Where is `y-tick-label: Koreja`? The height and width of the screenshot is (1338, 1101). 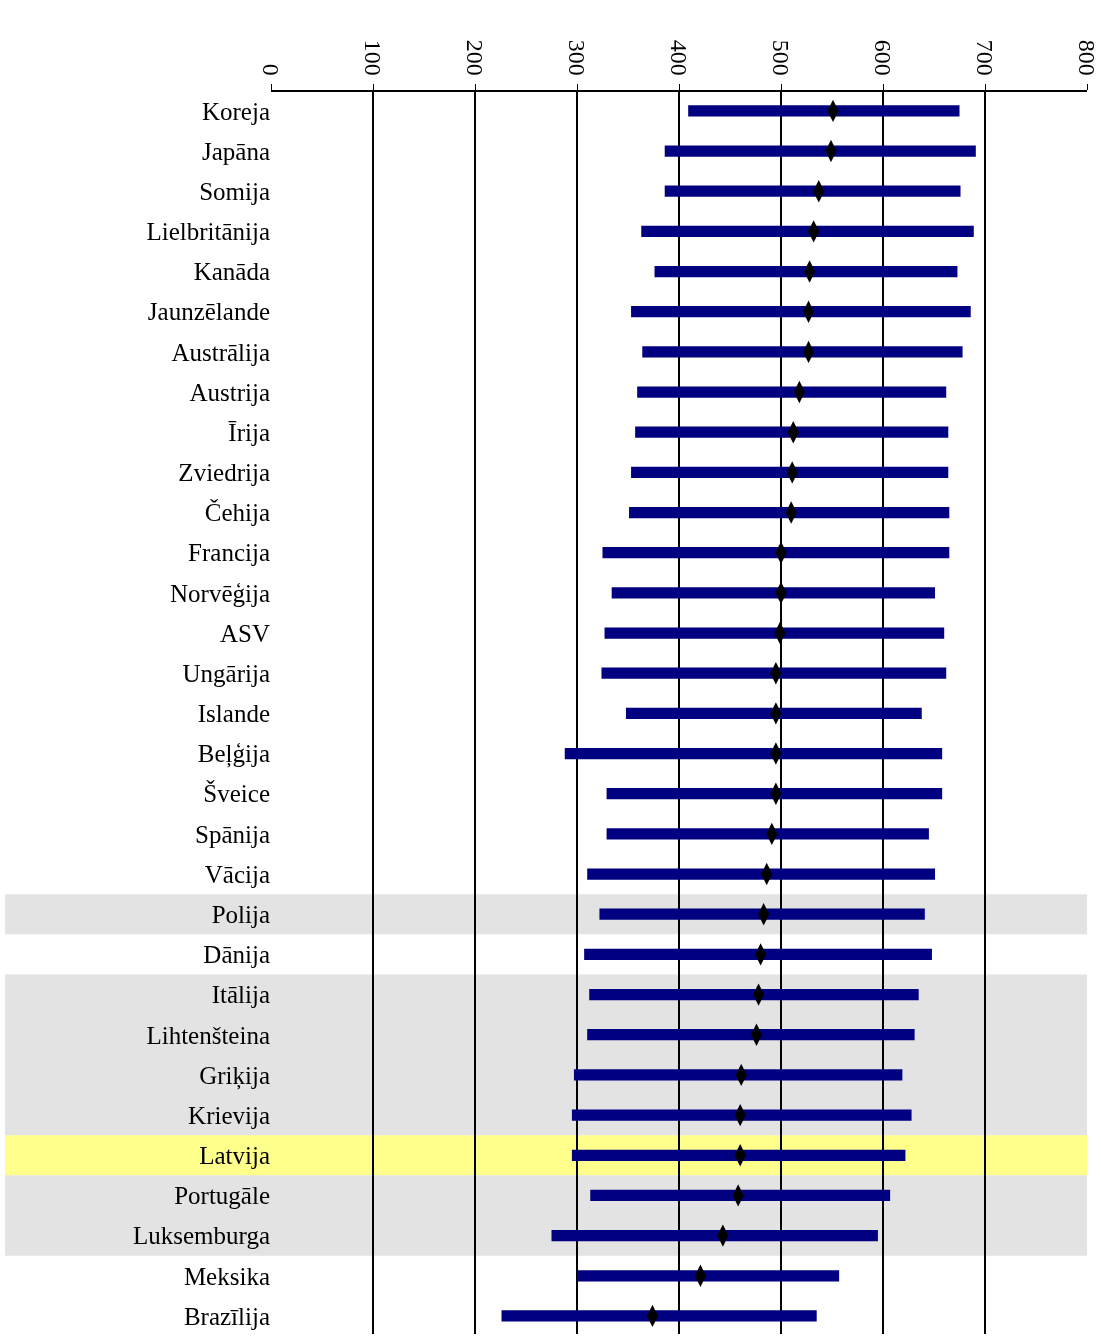
y-tick-label: Koreja is located at coordinates (235, 111).